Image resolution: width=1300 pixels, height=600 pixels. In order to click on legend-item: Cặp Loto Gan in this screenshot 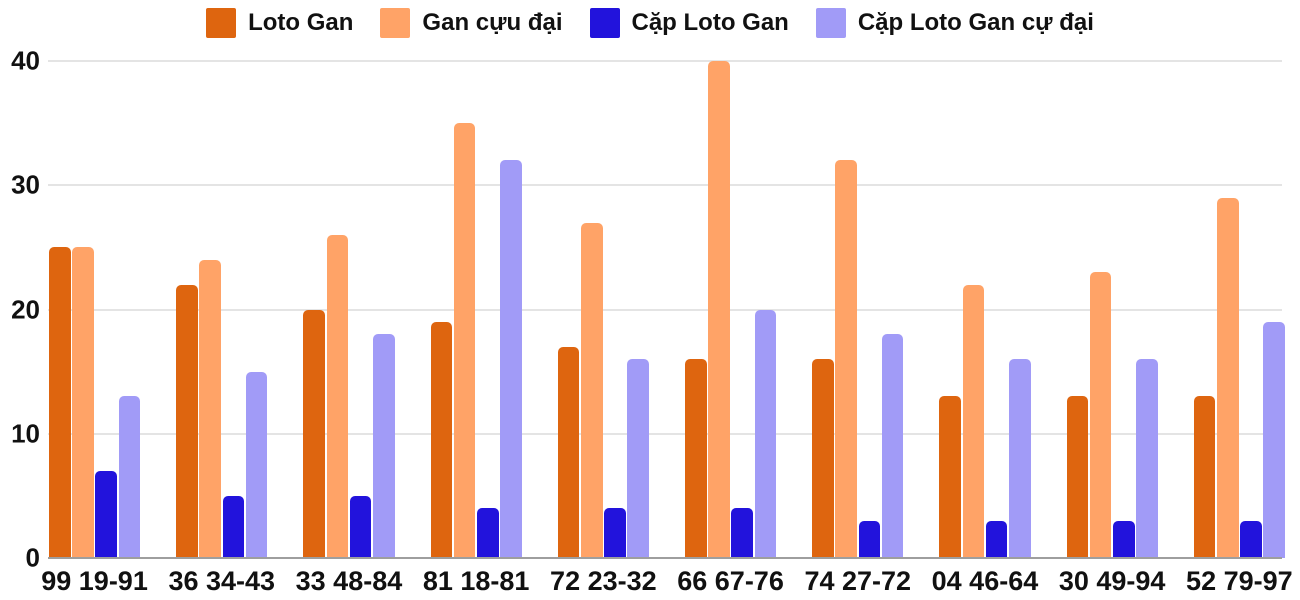, I will do `click(689, 23)`.